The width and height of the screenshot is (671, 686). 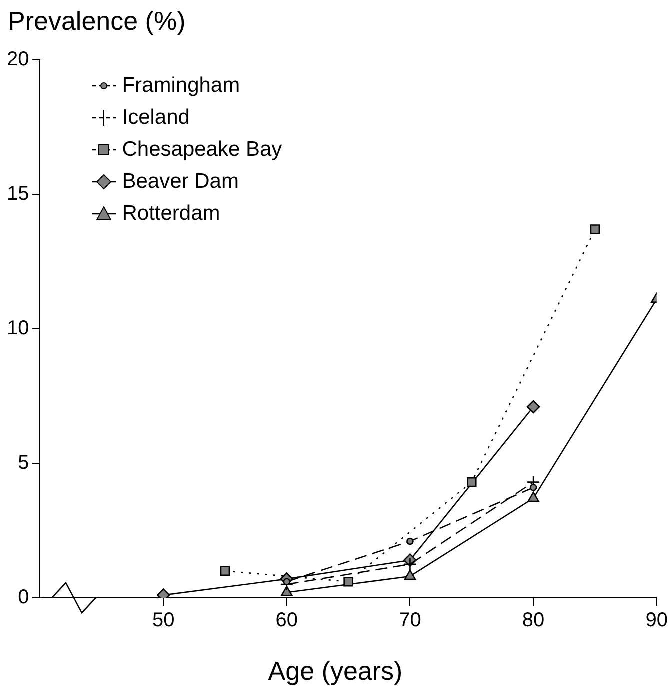 I want to click on x-tick-label: 60, so click(x=287, y=621).